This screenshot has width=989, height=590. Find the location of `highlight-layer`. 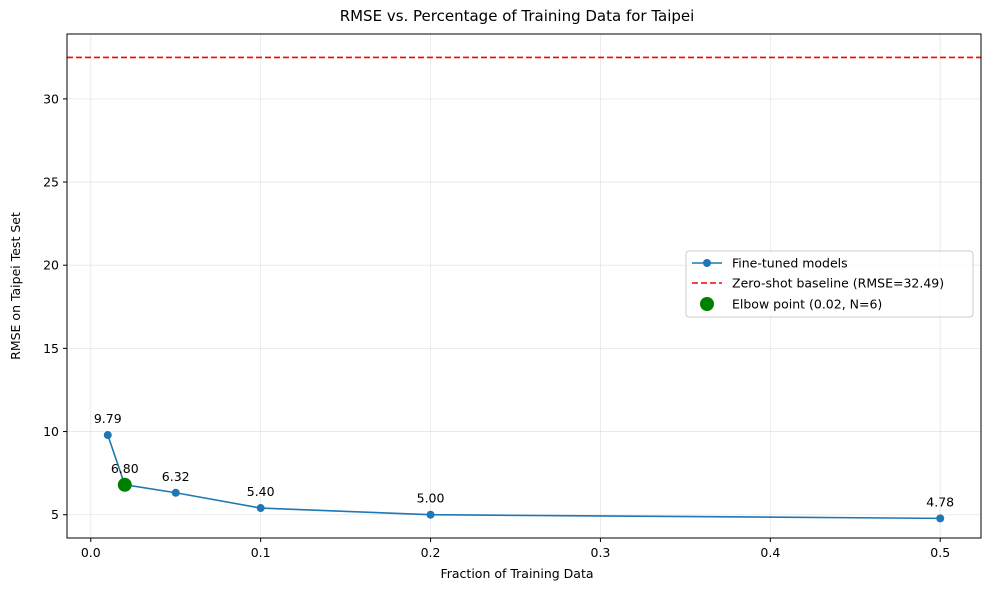

highlight-layer is located at coordinates (124, 484).